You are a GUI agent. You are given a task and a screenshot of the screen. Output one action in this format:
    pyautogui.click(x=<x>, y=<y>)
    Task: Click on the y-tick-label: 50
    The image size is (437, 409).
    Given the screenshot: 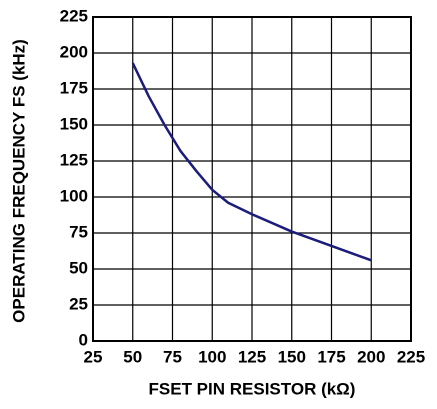 What is the action you would take?
    pyautogui.click(x=78, y=267)
    